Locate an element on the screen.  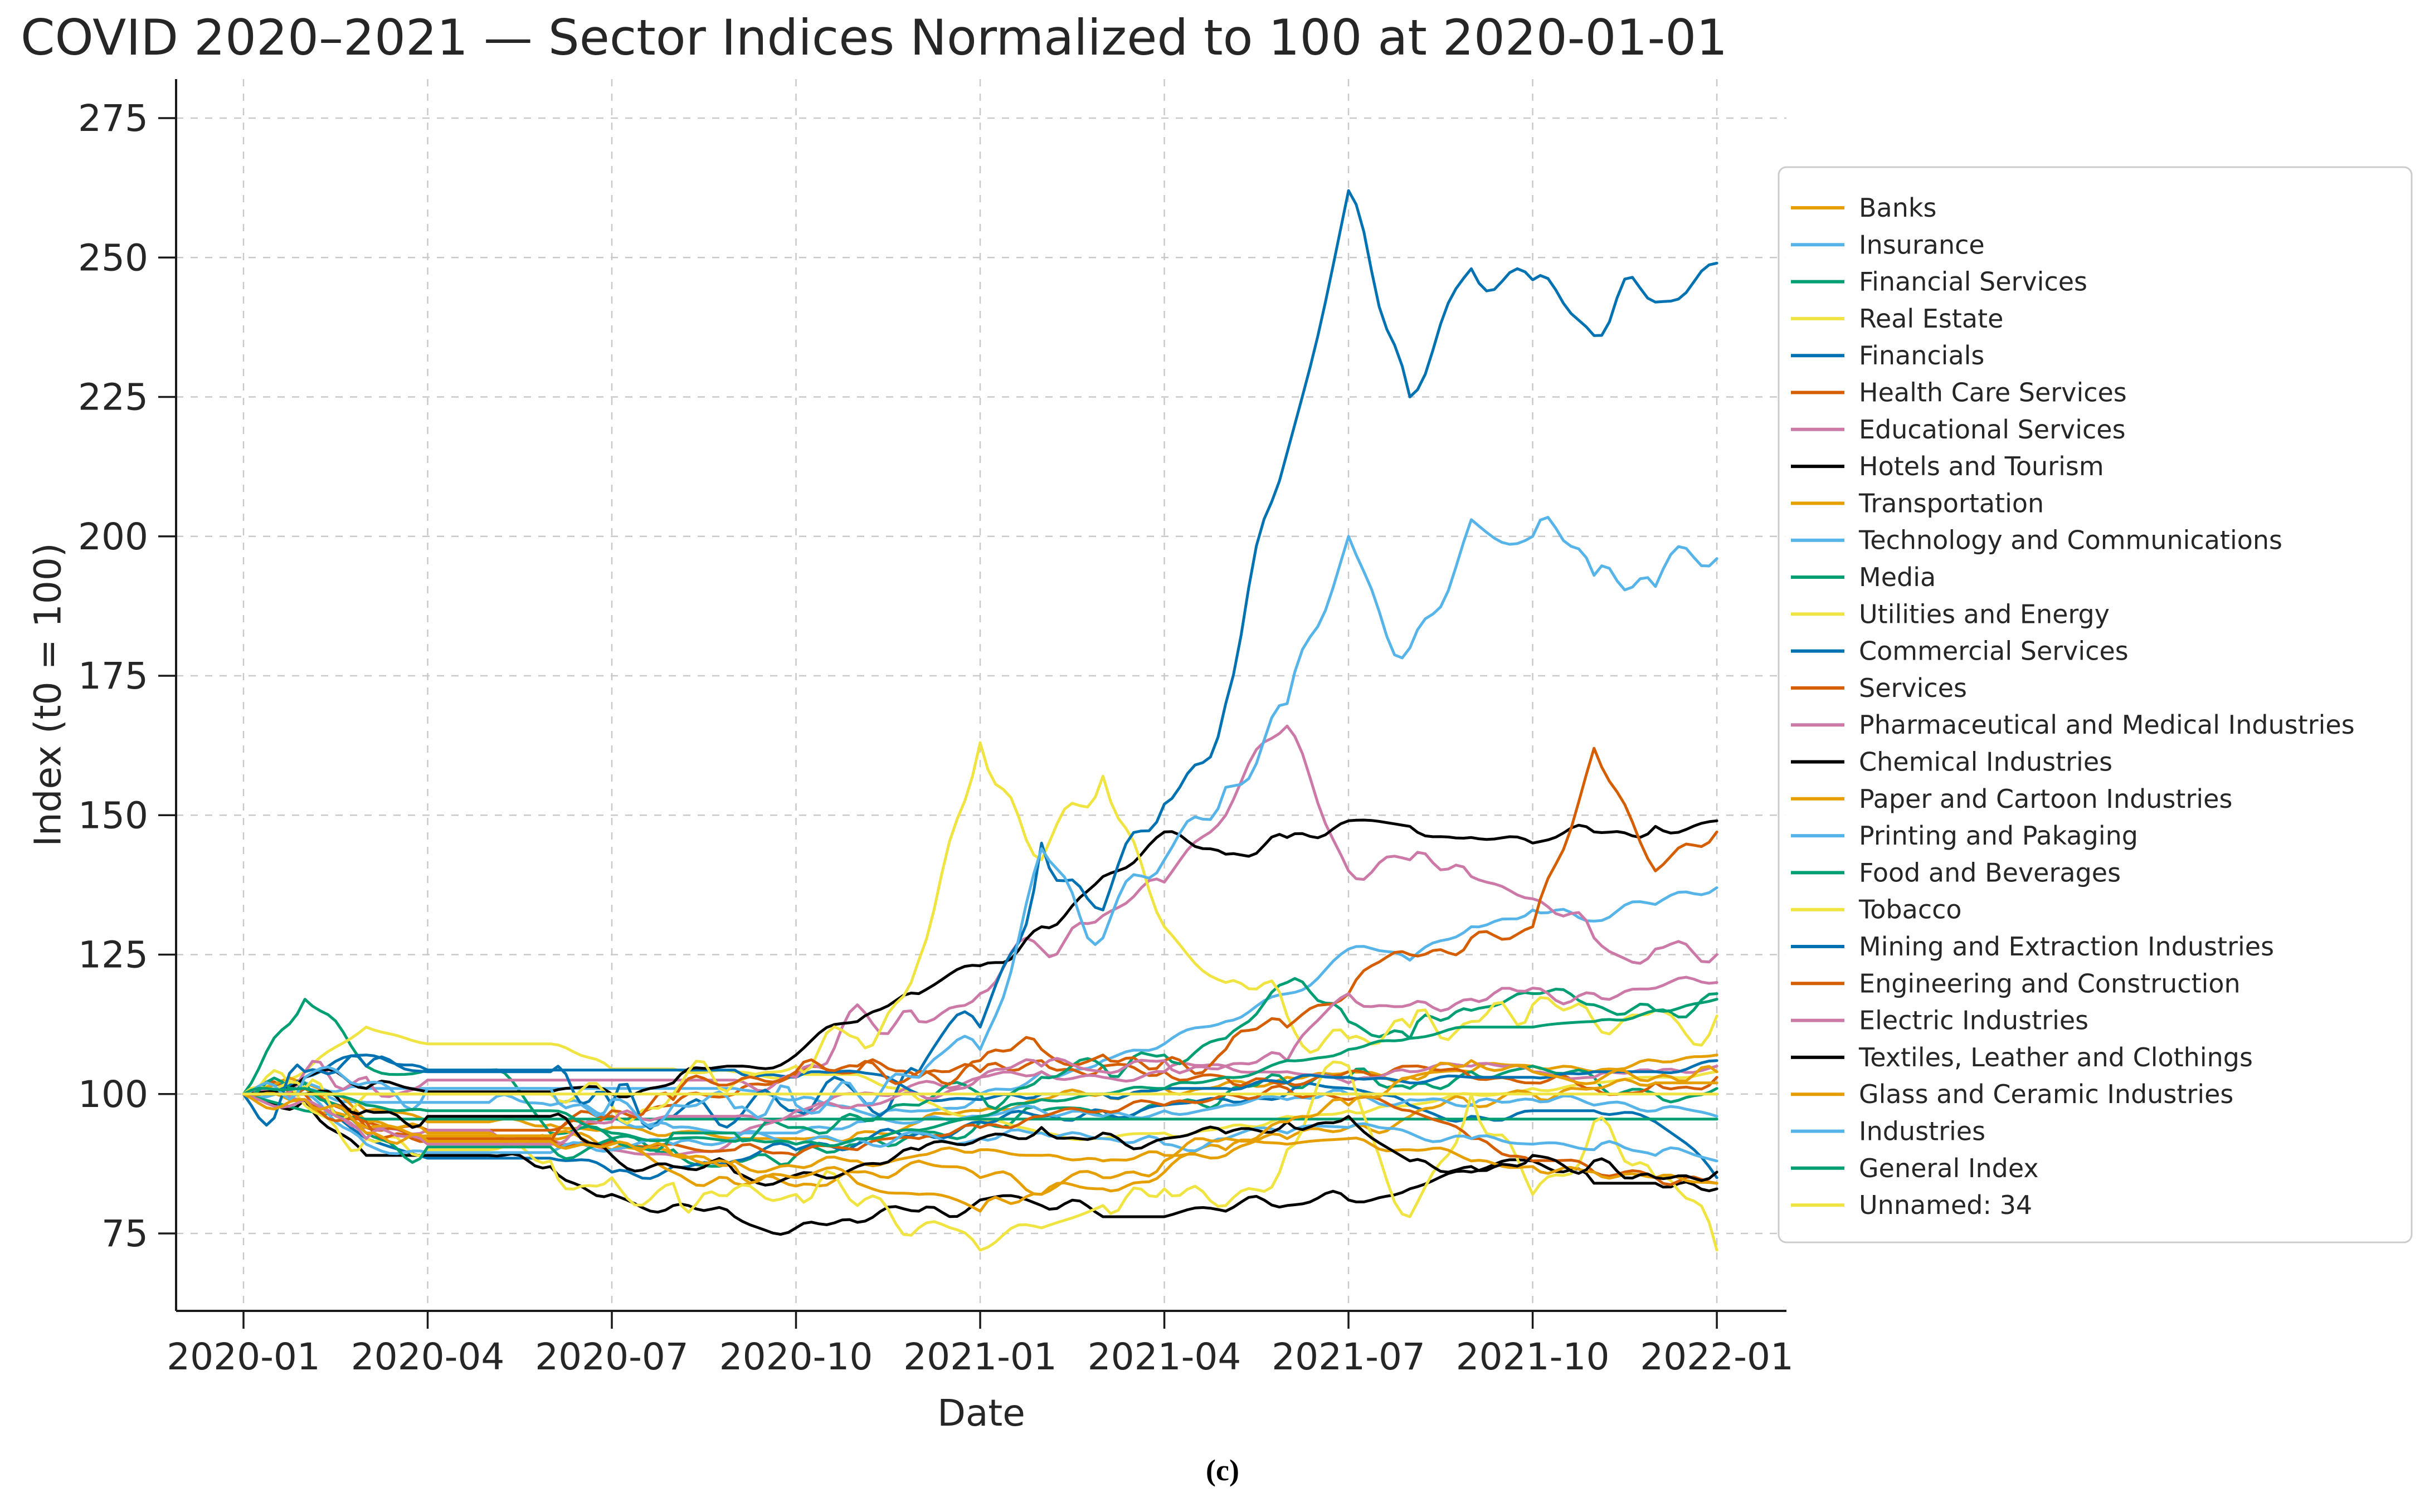
legend-label: Glass and Ceramic Industries is located at coordinates (2046, 1094).